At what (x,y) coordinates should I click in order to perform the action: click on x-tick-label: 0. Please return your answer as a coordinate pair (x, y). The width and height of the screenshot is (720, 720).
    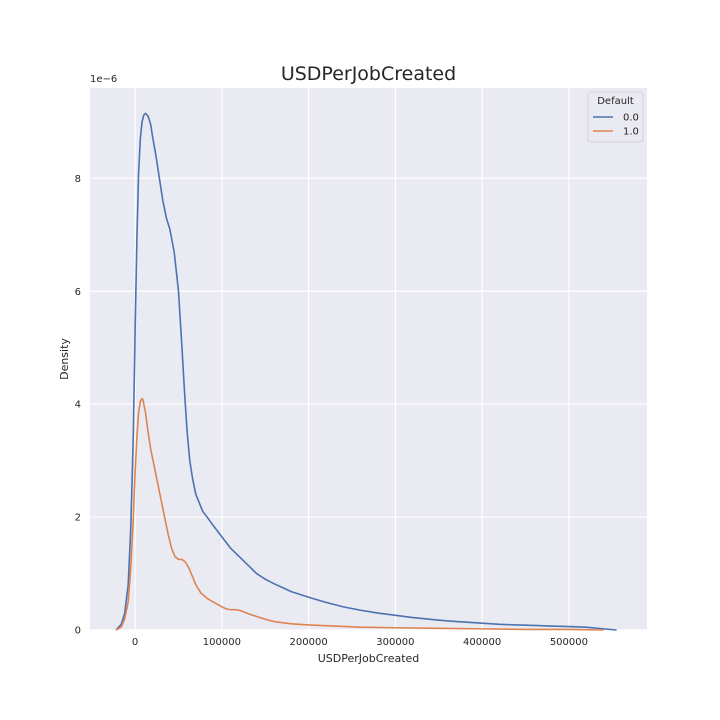
    Looking at the image, I should click on (135, 642).